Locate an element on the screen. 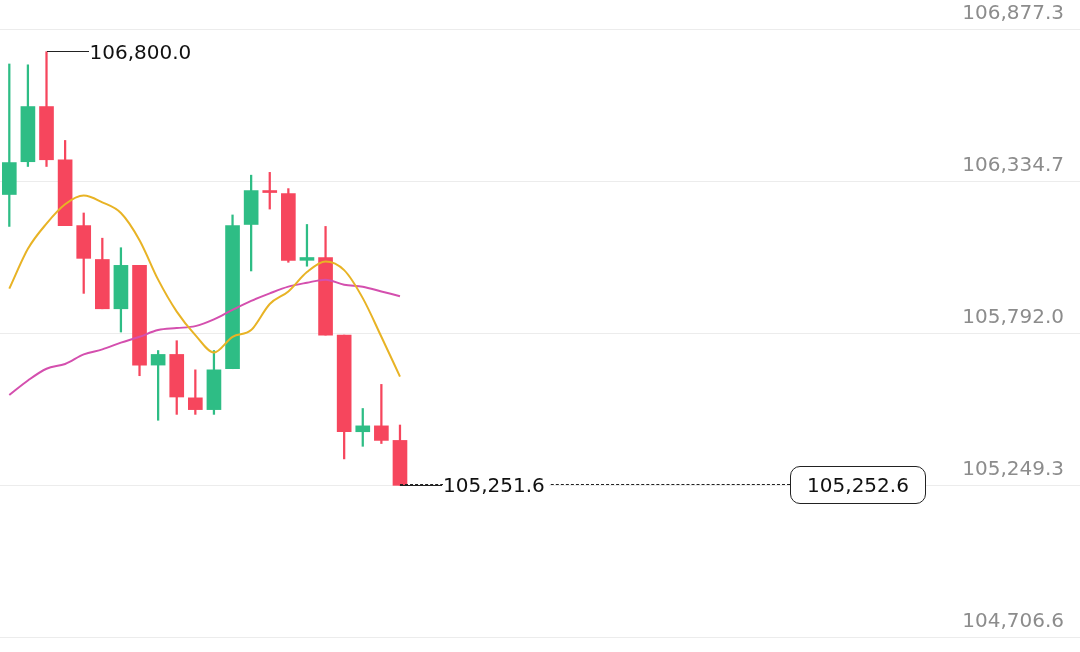 Image resolution: width=1080 pixels, height=652 pixels. annotation: 105,251.6 is located at coordinates (495, 485).